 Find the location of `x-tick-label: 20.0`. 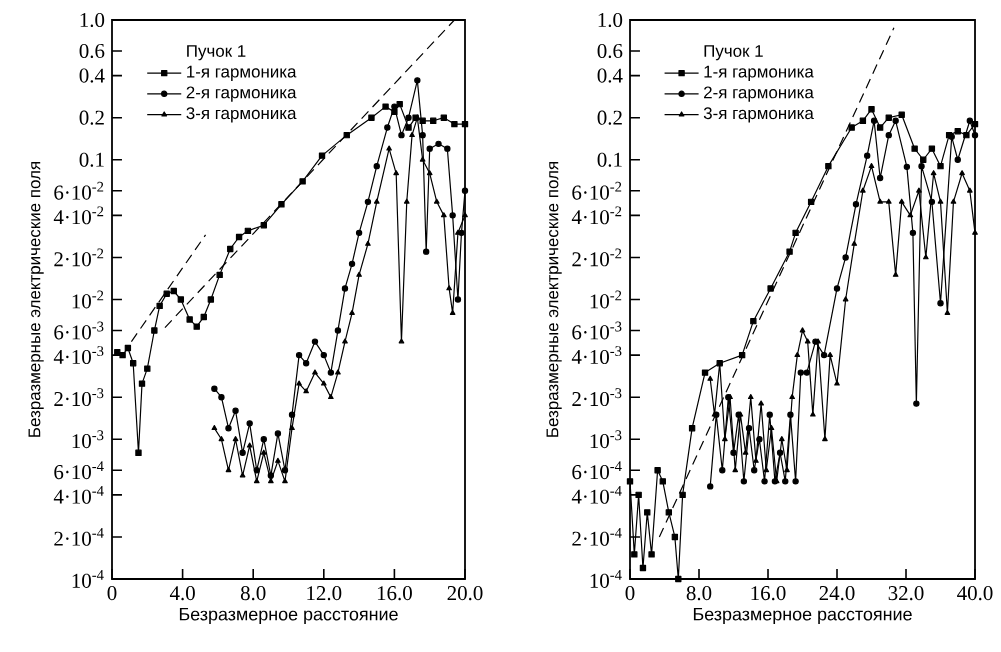

x-tick-label: 20.0 is located at coordinates (465, 593).